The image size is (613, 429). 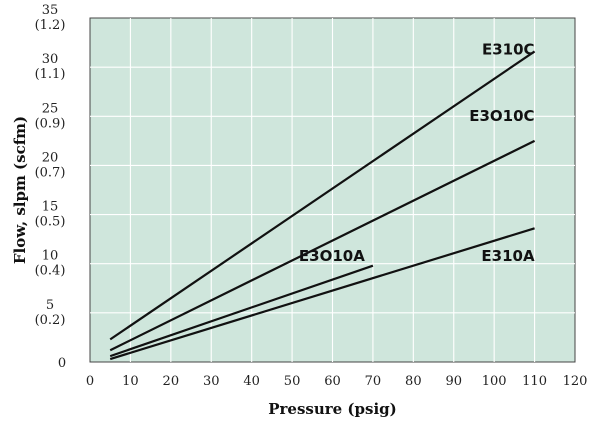 I want to click on y-tick-label-slpm: 30, so click(x=50, y=59).